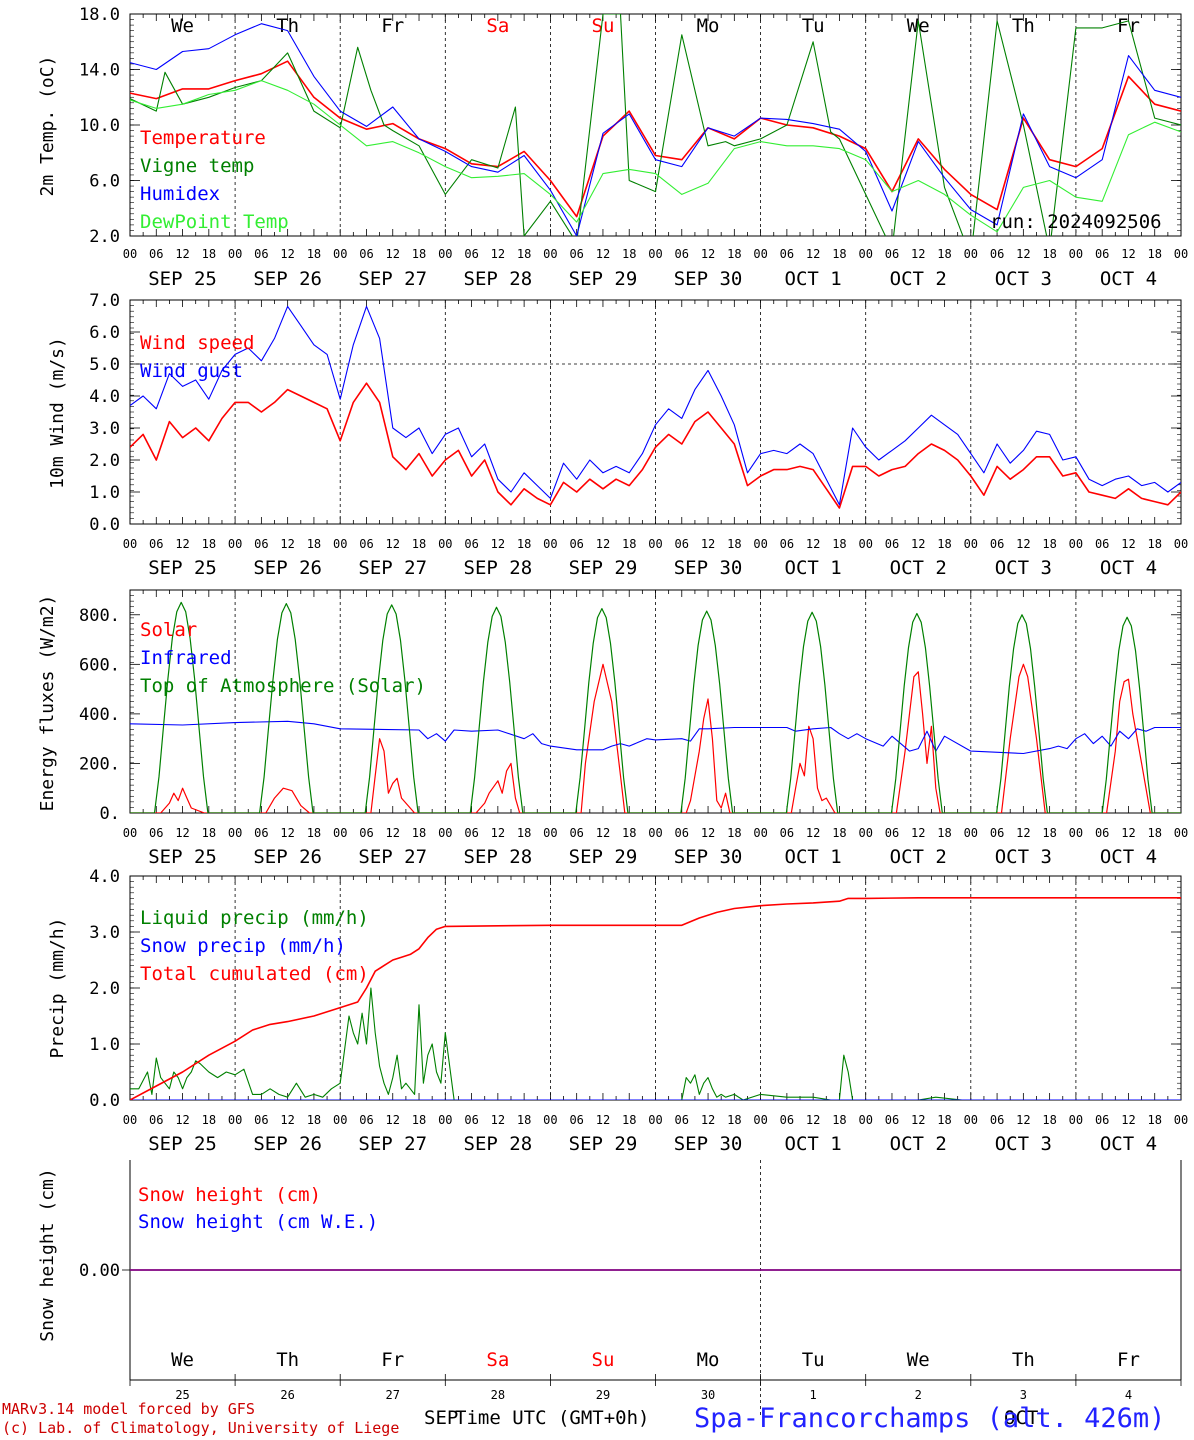 The height and width of the screenshot is (1440, 1194). Describe the element at coordinates (104, 429) in the screenshot. I see `y-tick-label: 3.0` at that location.